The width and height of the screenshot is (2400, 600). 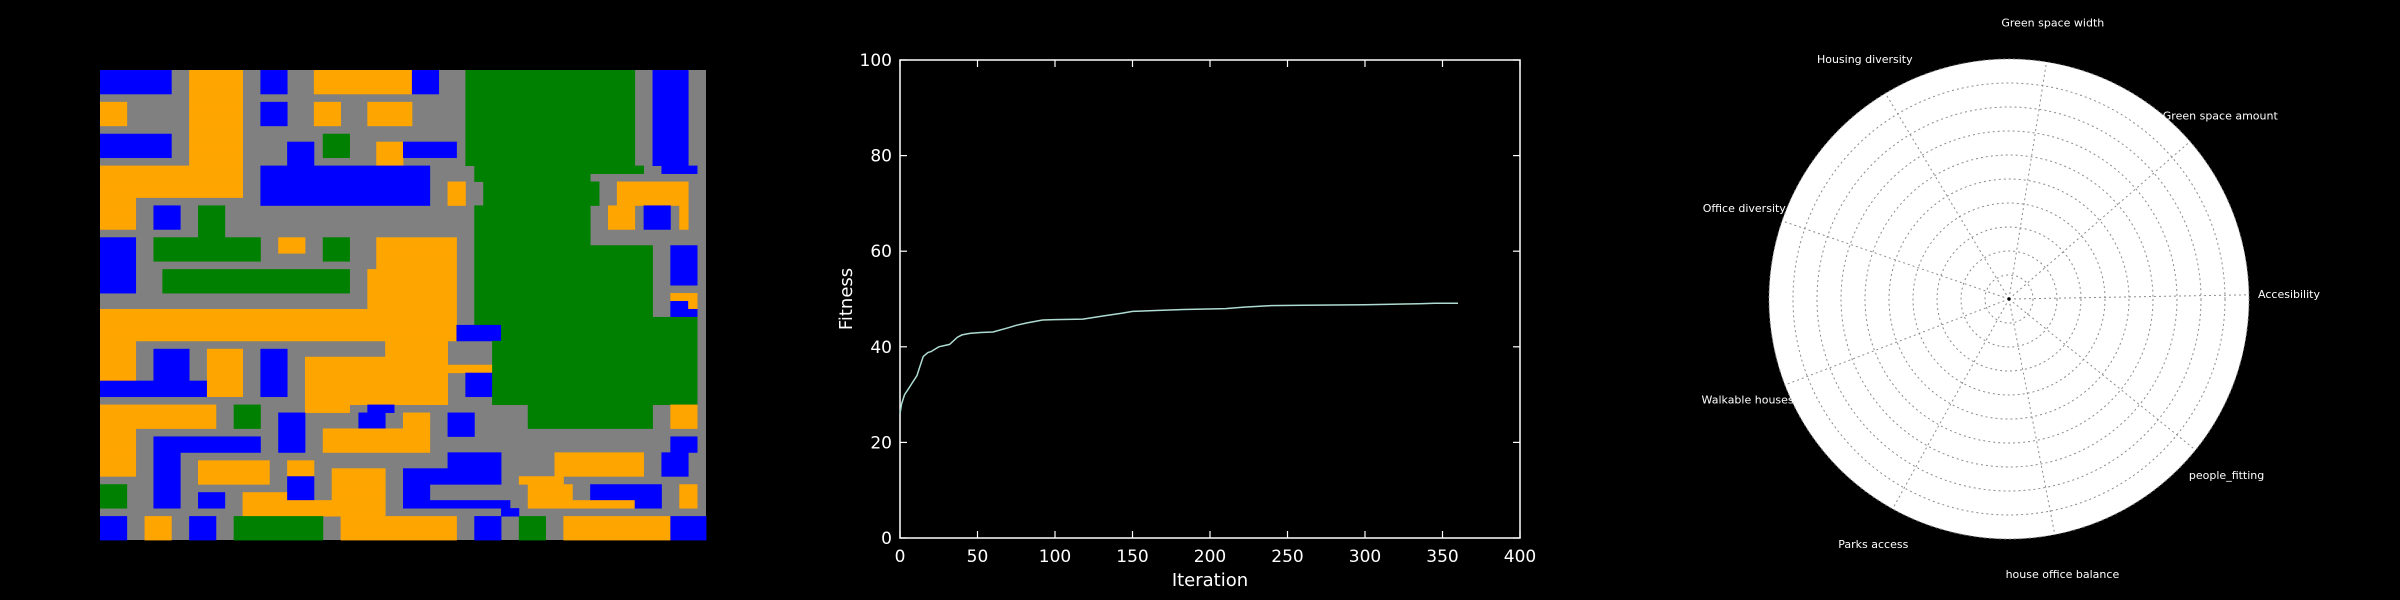 I want to click on radar-grid-ring, so click(x=2009, y=299).